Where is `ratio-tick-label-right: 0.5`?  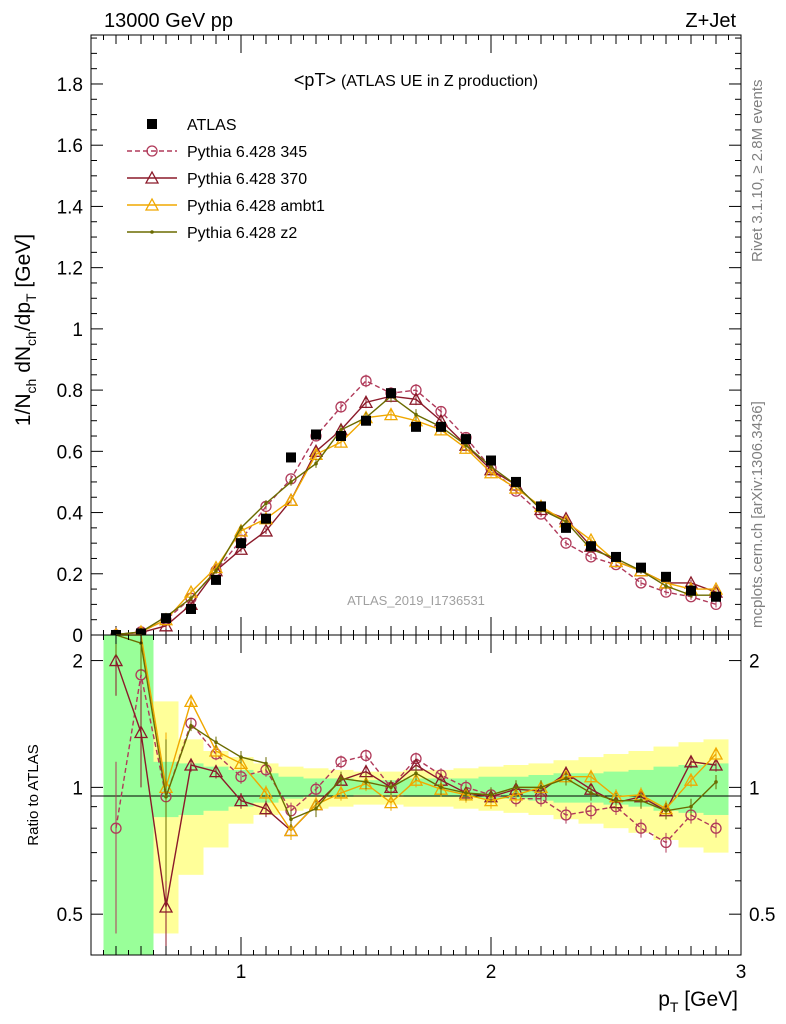
ratio-tick-label-right: 0.5 is located at coordinates (762, 915).